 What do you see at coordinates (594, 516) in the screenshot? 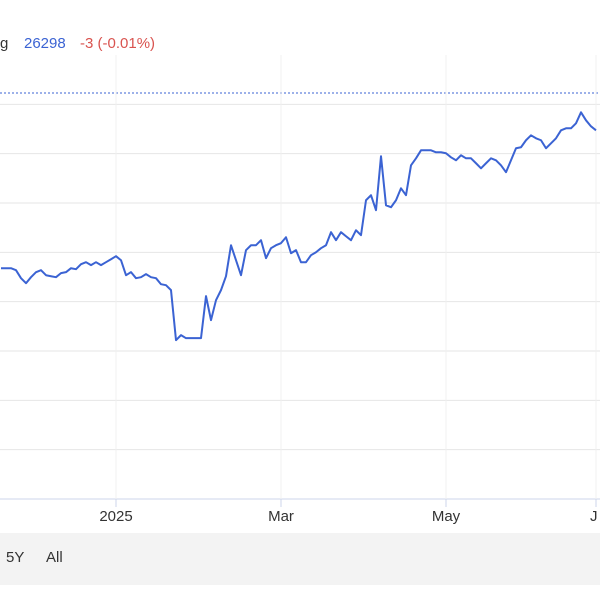
I see `x-tick-label: J` at bounding box center [594, 516].